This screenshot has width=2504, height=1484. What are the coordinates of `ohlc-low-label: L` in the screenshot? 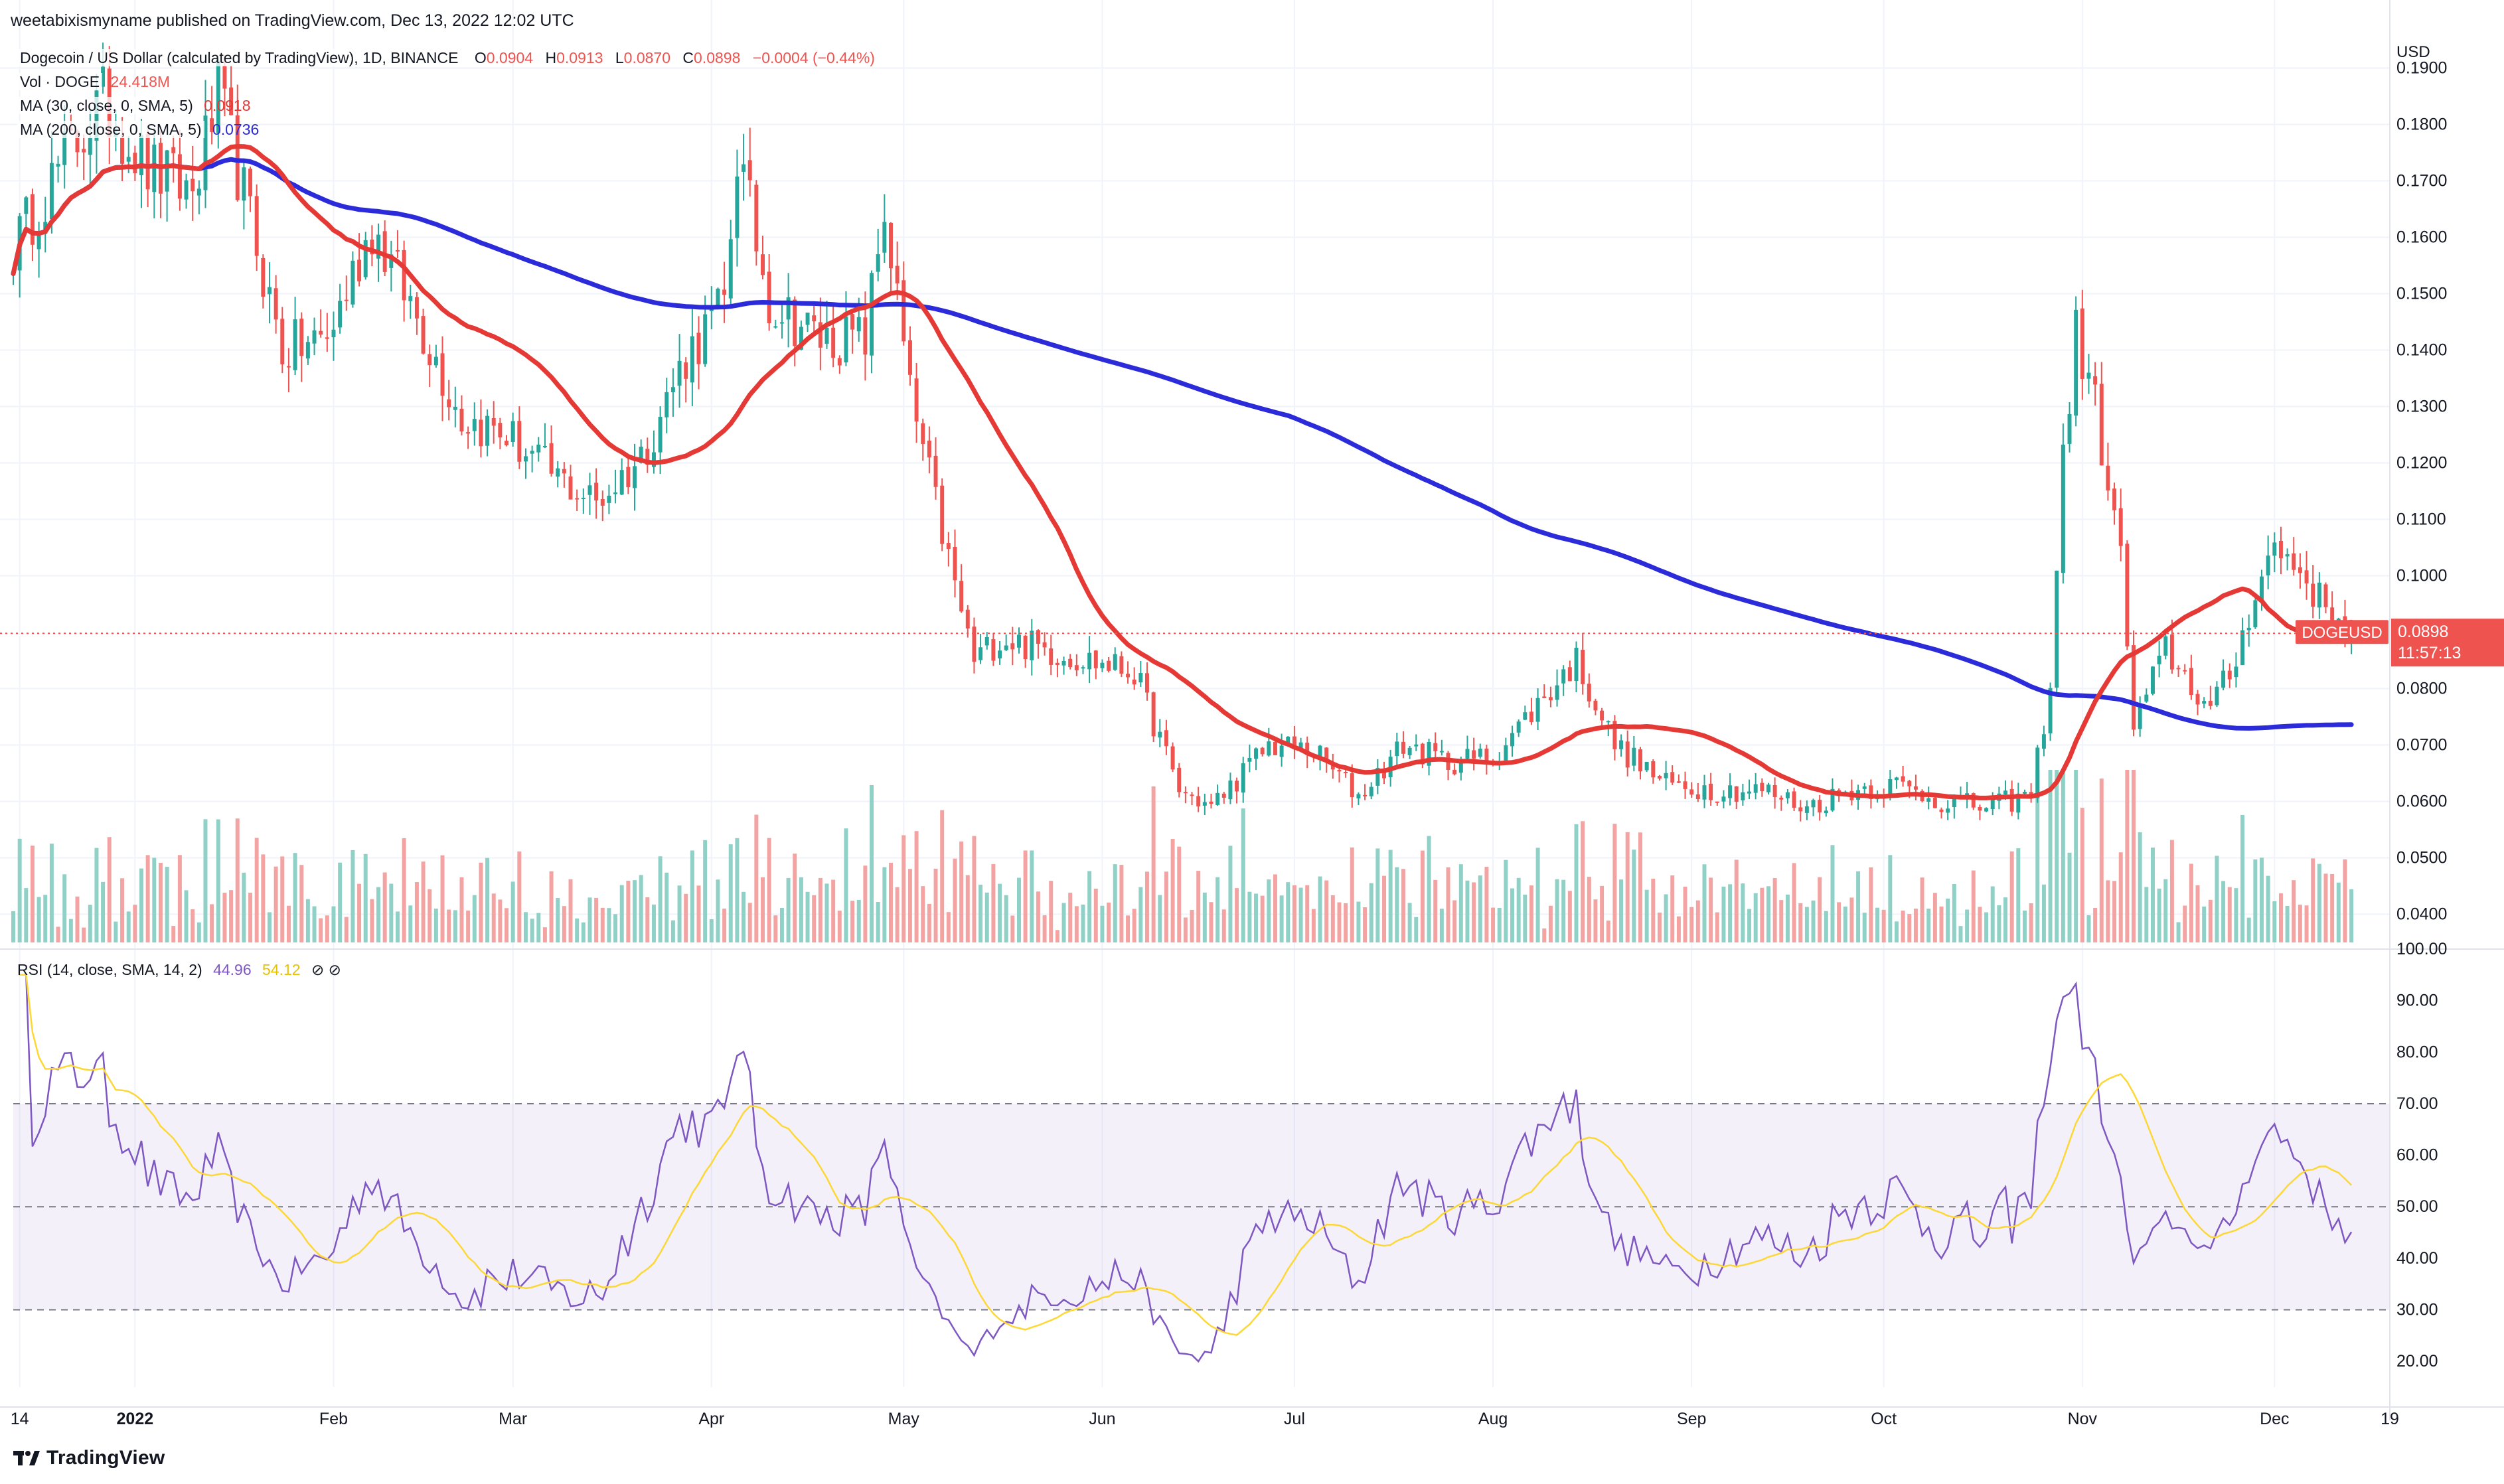 It's located at (619, 57).